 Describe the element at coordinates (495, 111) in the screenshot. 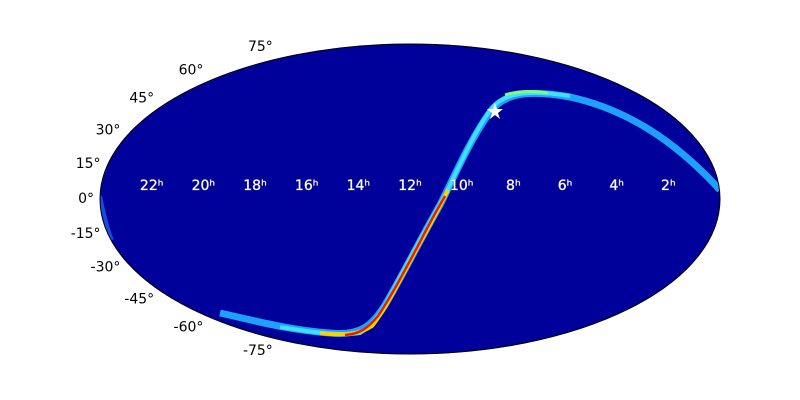

I see `star-marker` at that location.